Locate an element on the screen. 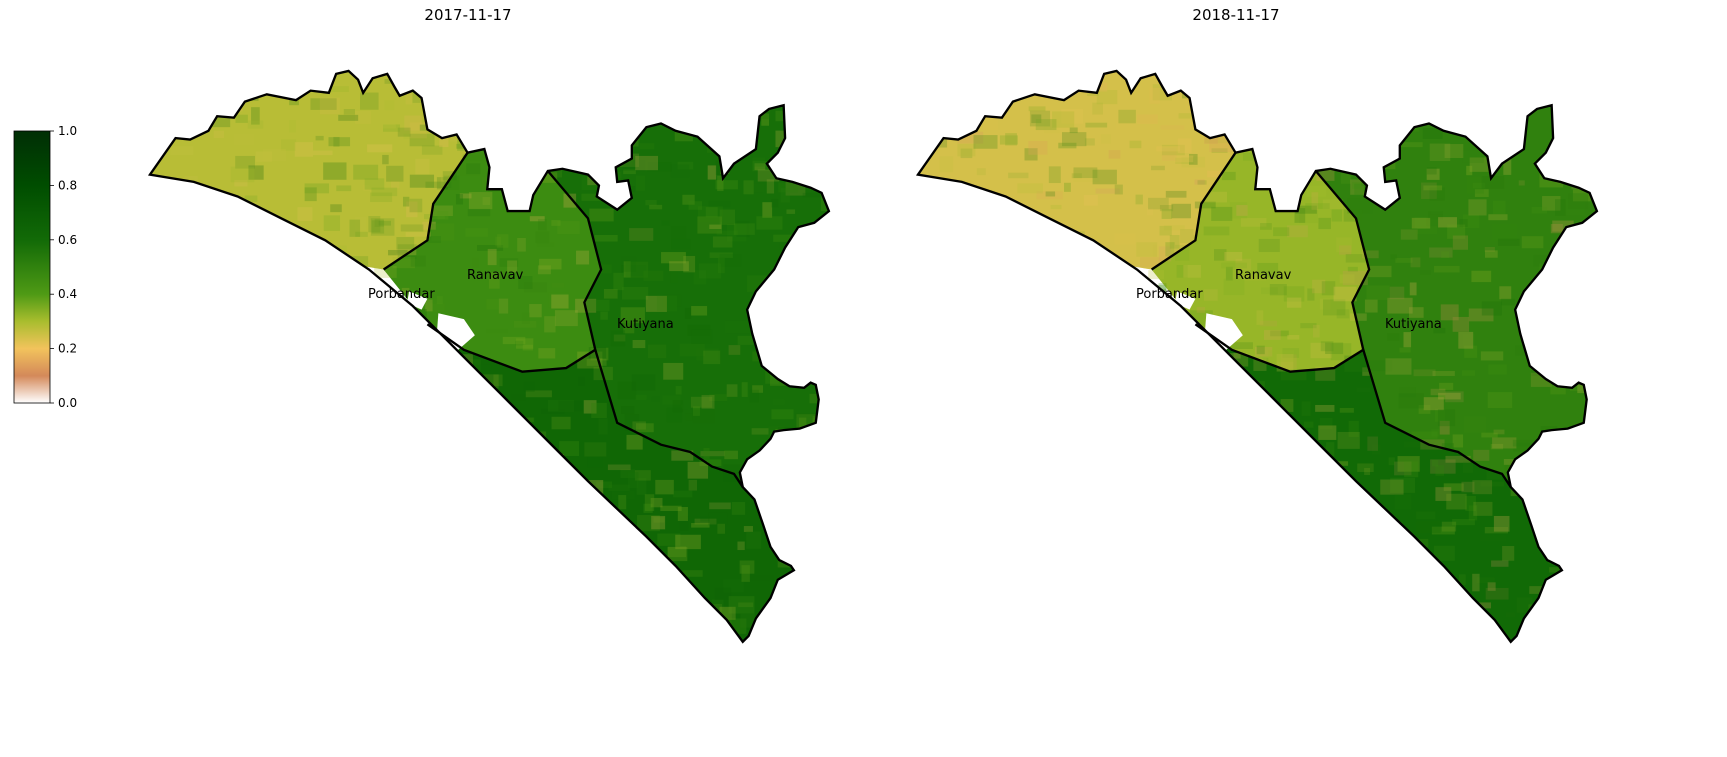  colorbar-fill is located at coordinates (32, 267).